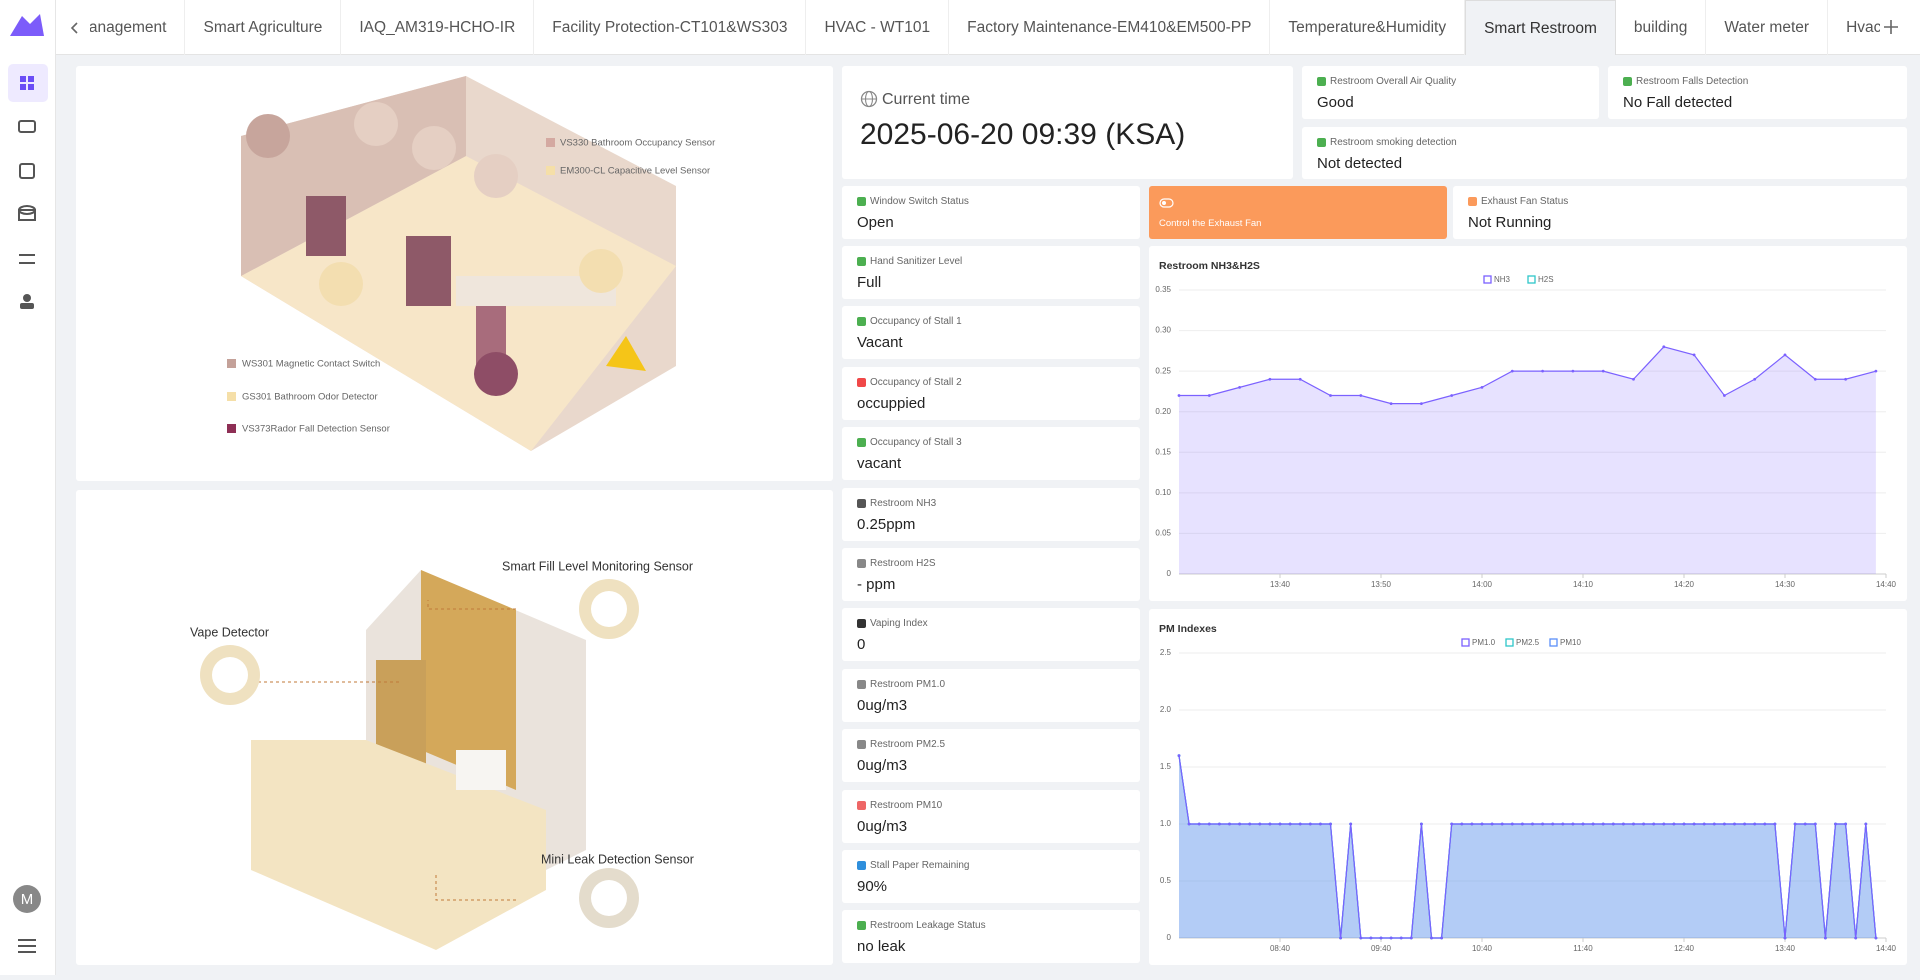 The image size is (1920, 980). I want to click on card-value: 0ug/m3, so click(882, 766).